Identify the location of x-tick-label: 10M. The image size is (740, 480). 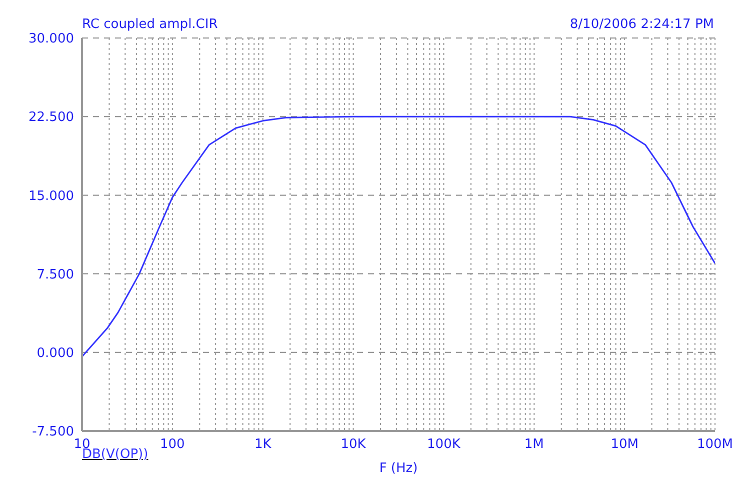
(624, 444).